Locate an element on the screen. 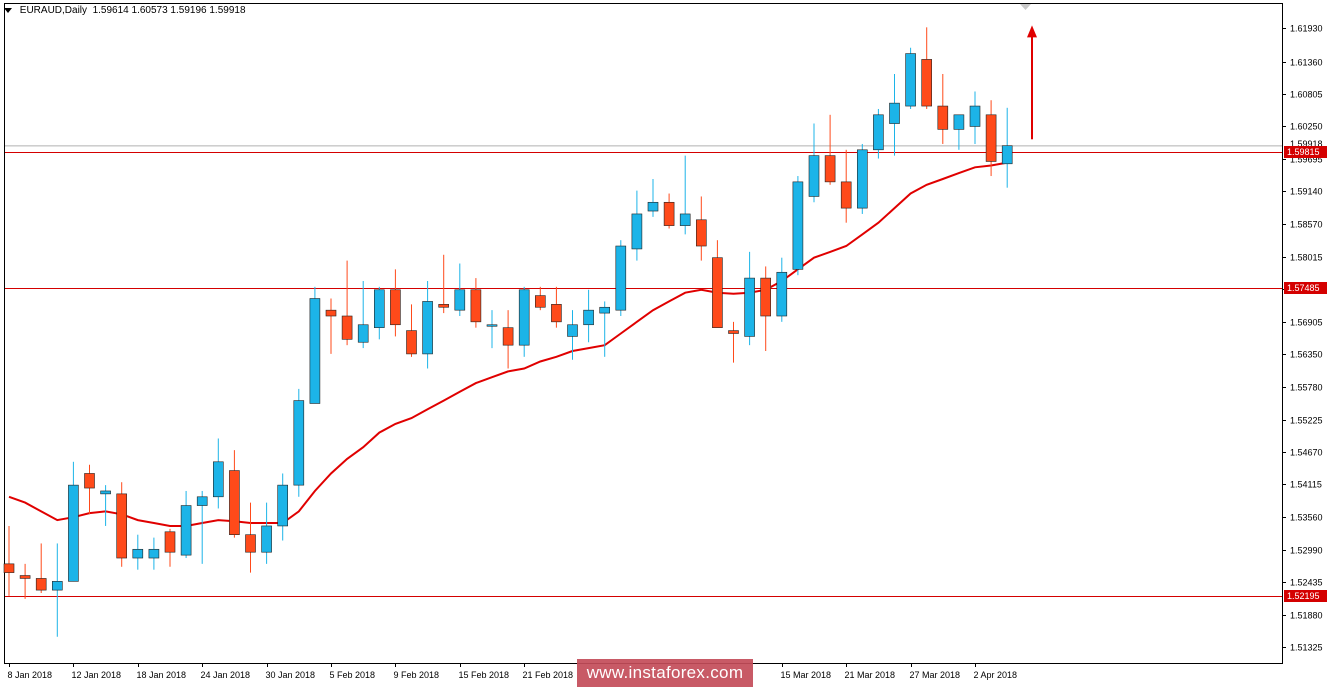 The width and height of the screenshot is (1327, 690). y-tick-label: 1.52990 is located at coordinates (1306, 551).